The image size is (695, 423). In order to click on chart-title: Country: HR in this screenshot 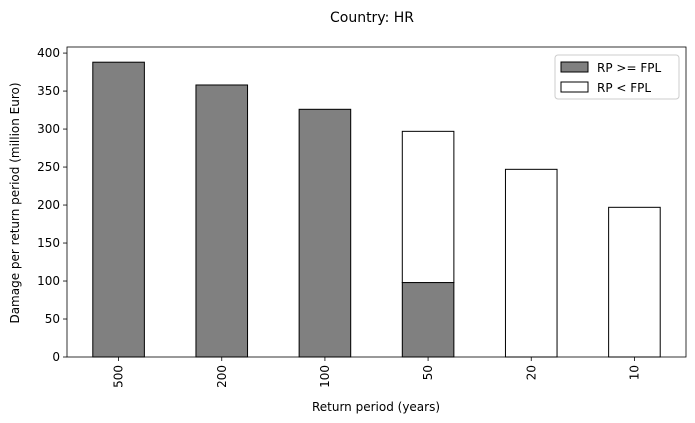, I will do `click(372, 18)`.